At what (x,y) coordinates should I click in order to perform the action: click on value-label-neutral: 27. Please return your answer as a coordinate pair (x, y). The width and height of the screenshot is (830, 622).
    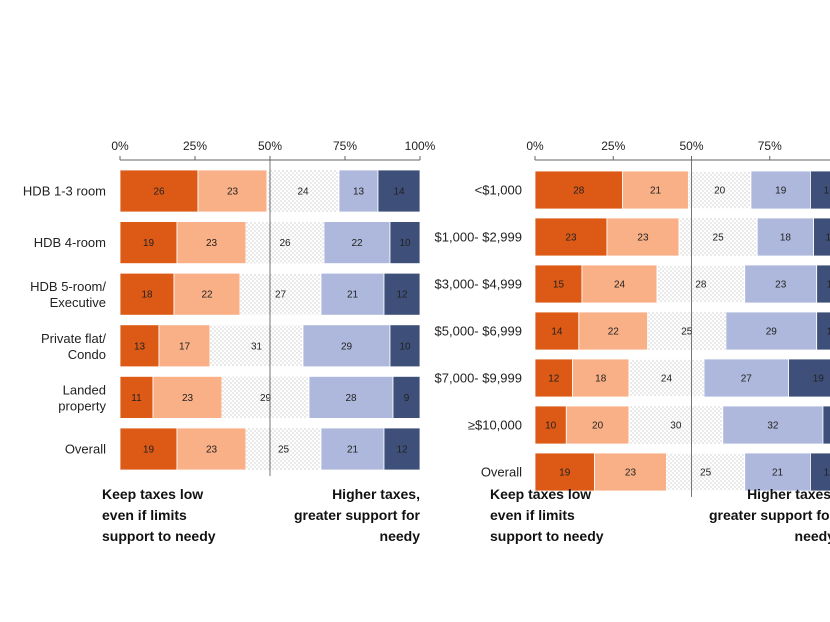
    Looking at the image, I should click on (281, 295).